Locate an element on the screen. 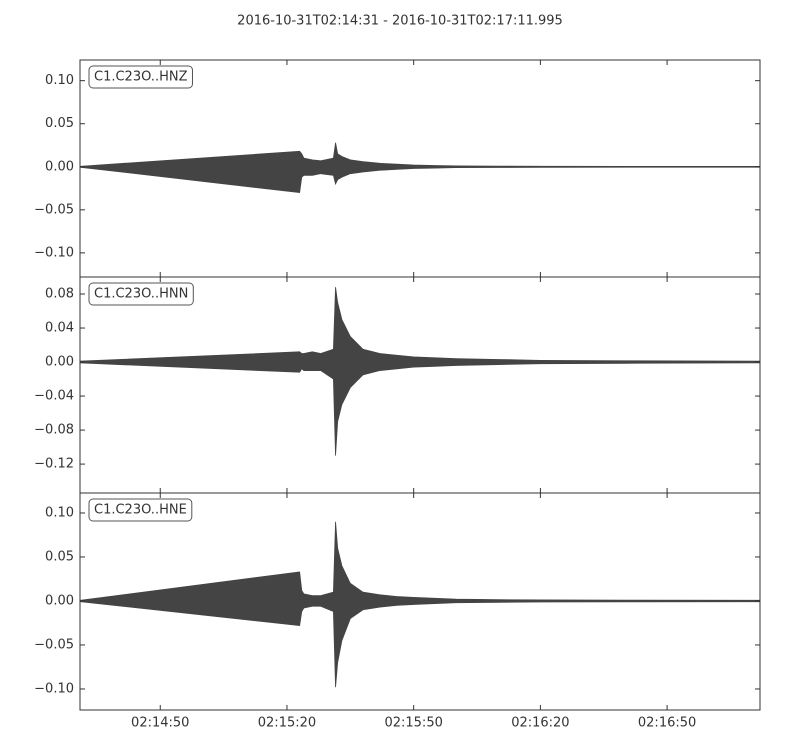  y-tick-label: −0.08 is located at coordinates (54, 430).